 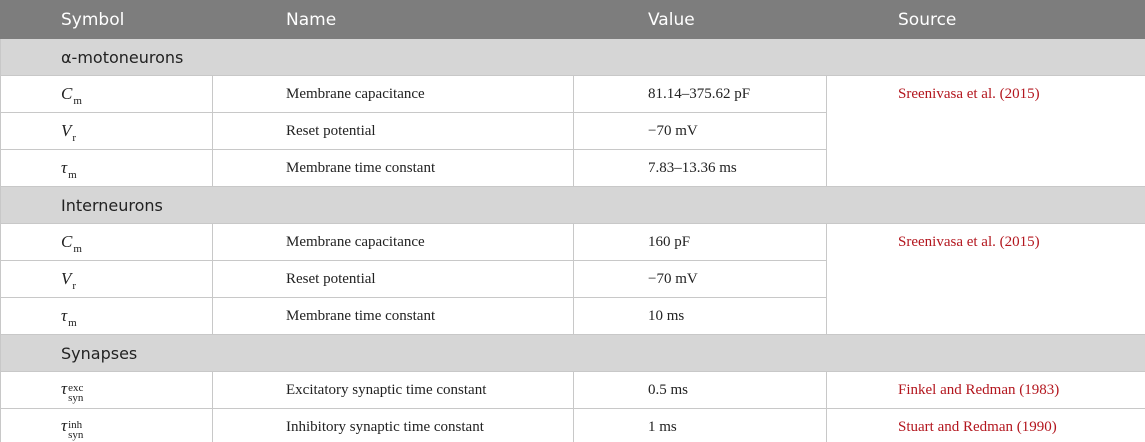 I want to click on section-title: α-motoneurons, so click(x=572, y=57).